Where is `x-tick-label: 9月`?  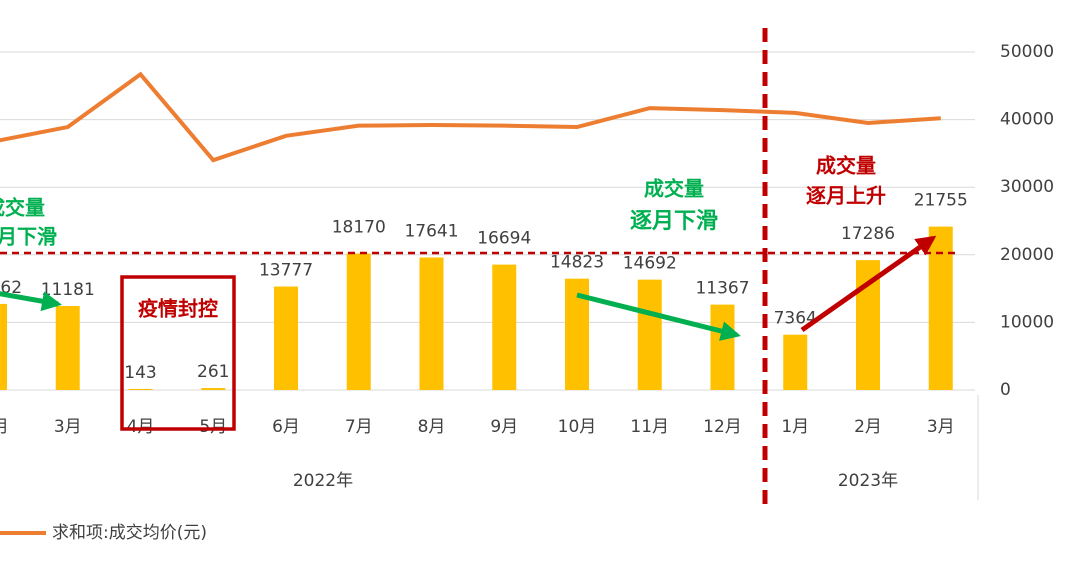
x-tick-label: 9月 is located at coordinates (504, 427).